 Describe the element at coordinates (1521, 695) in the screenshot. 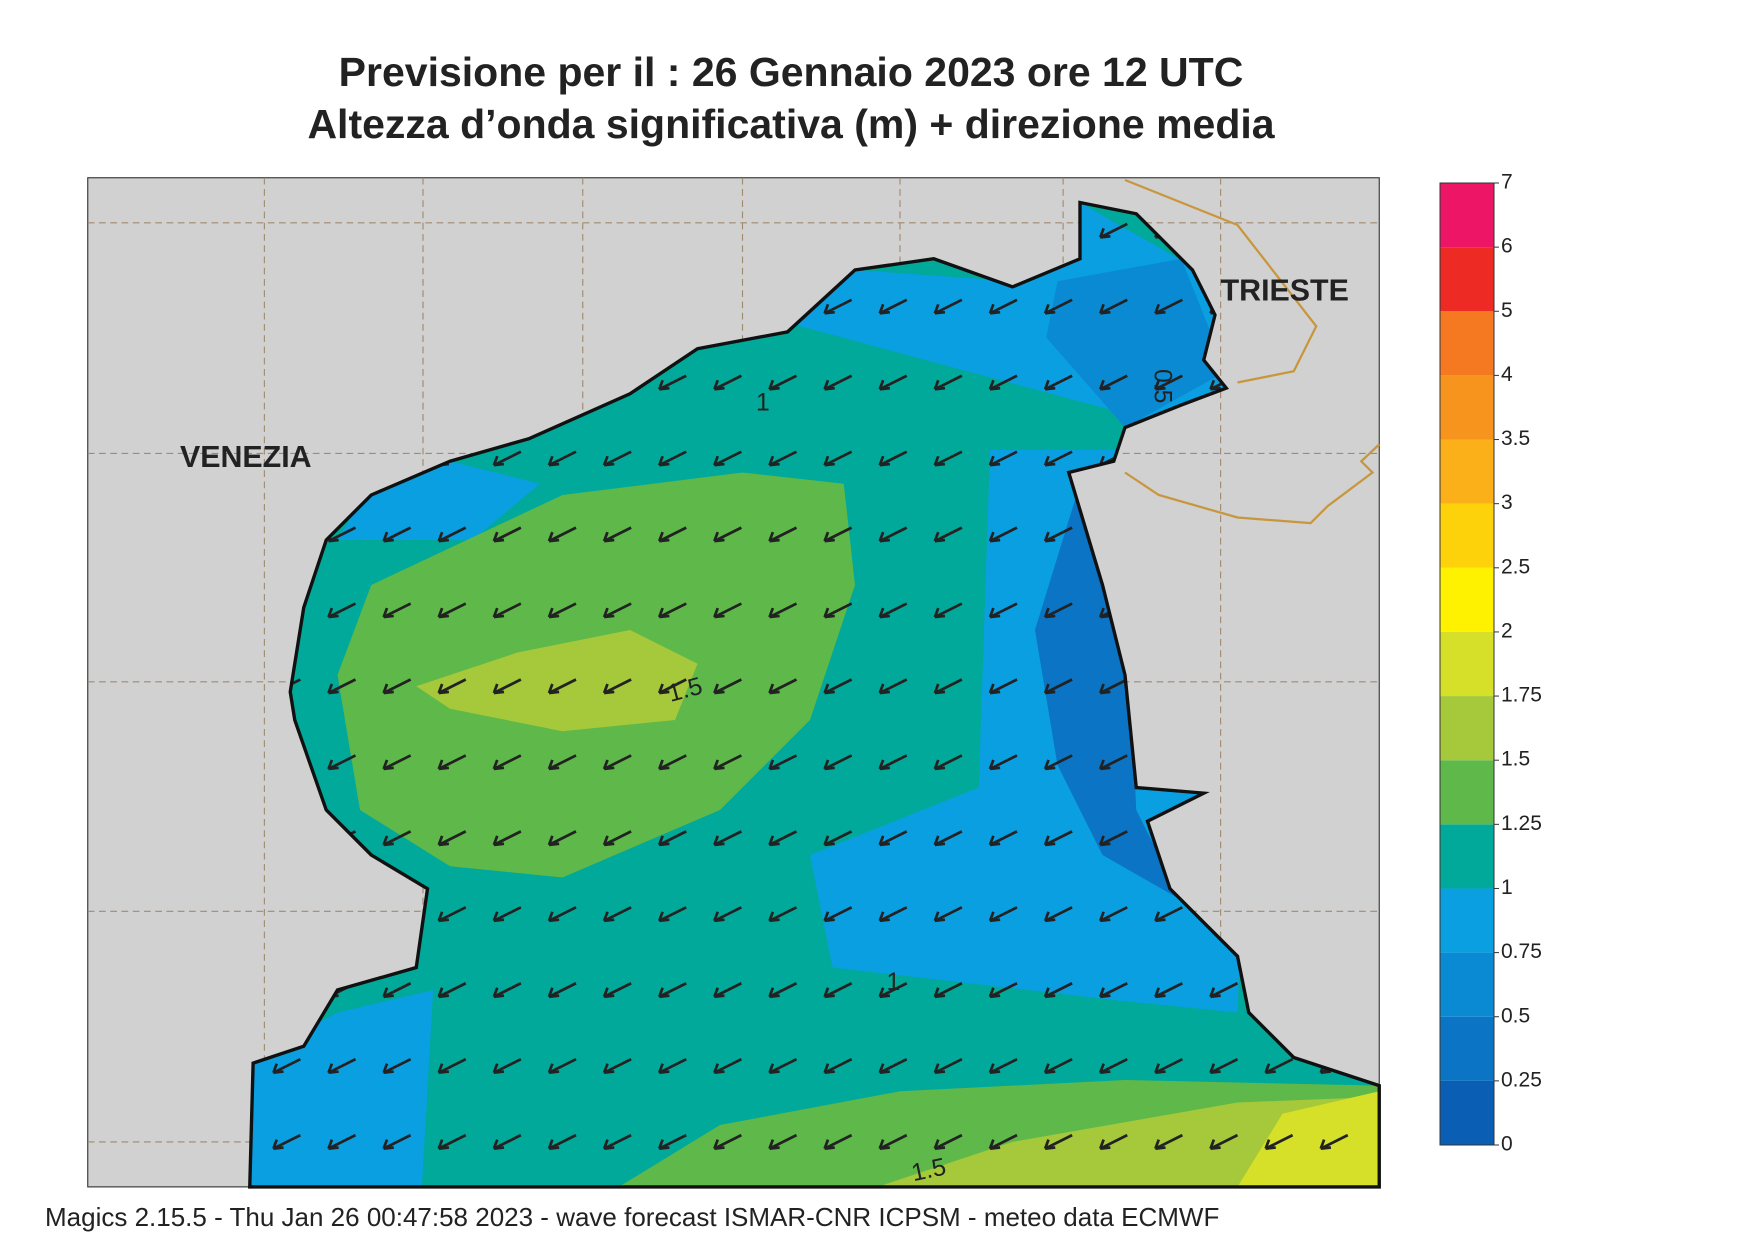

I see `colorbar-label: 1.75` at that location.